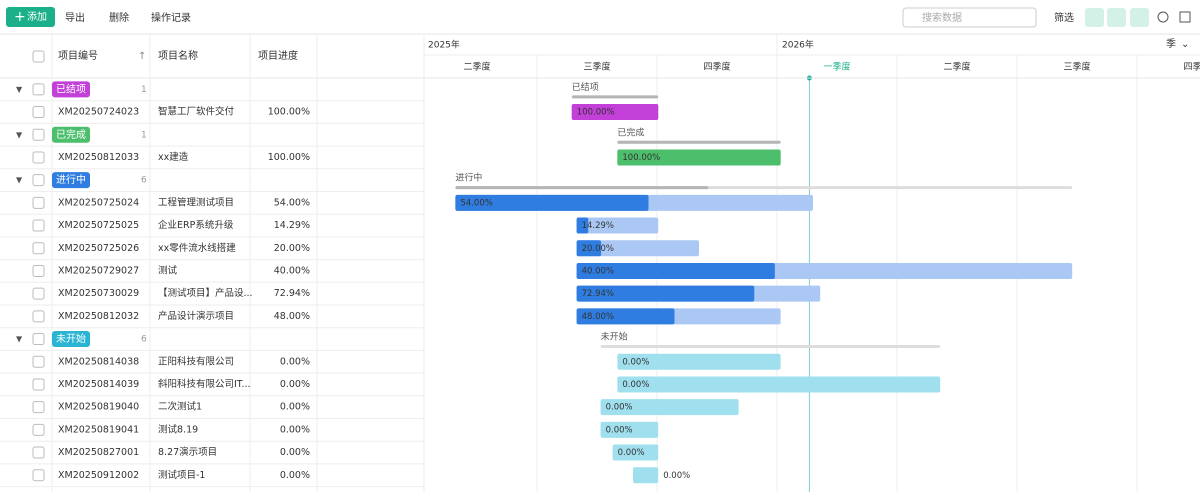 Image resolution: width=1200 pixels, height=492 pixels. I want to click on project-name: 测试项目-1, so click(181, 475).